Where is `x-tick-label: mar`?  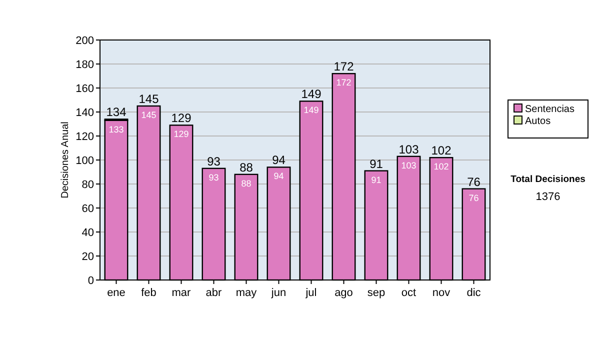 x-tick-label: mar is located at coordinates (182, 293).